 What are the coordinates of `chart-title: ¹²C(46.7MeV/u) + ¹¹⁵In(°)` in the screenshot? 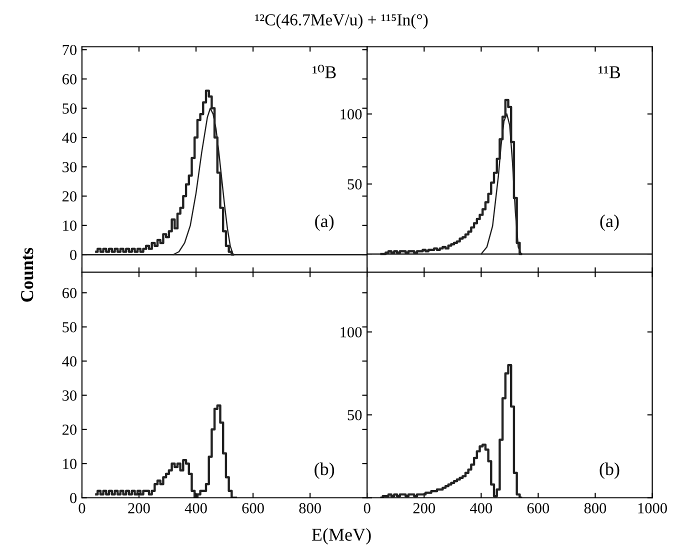 It's located at (341, 21).